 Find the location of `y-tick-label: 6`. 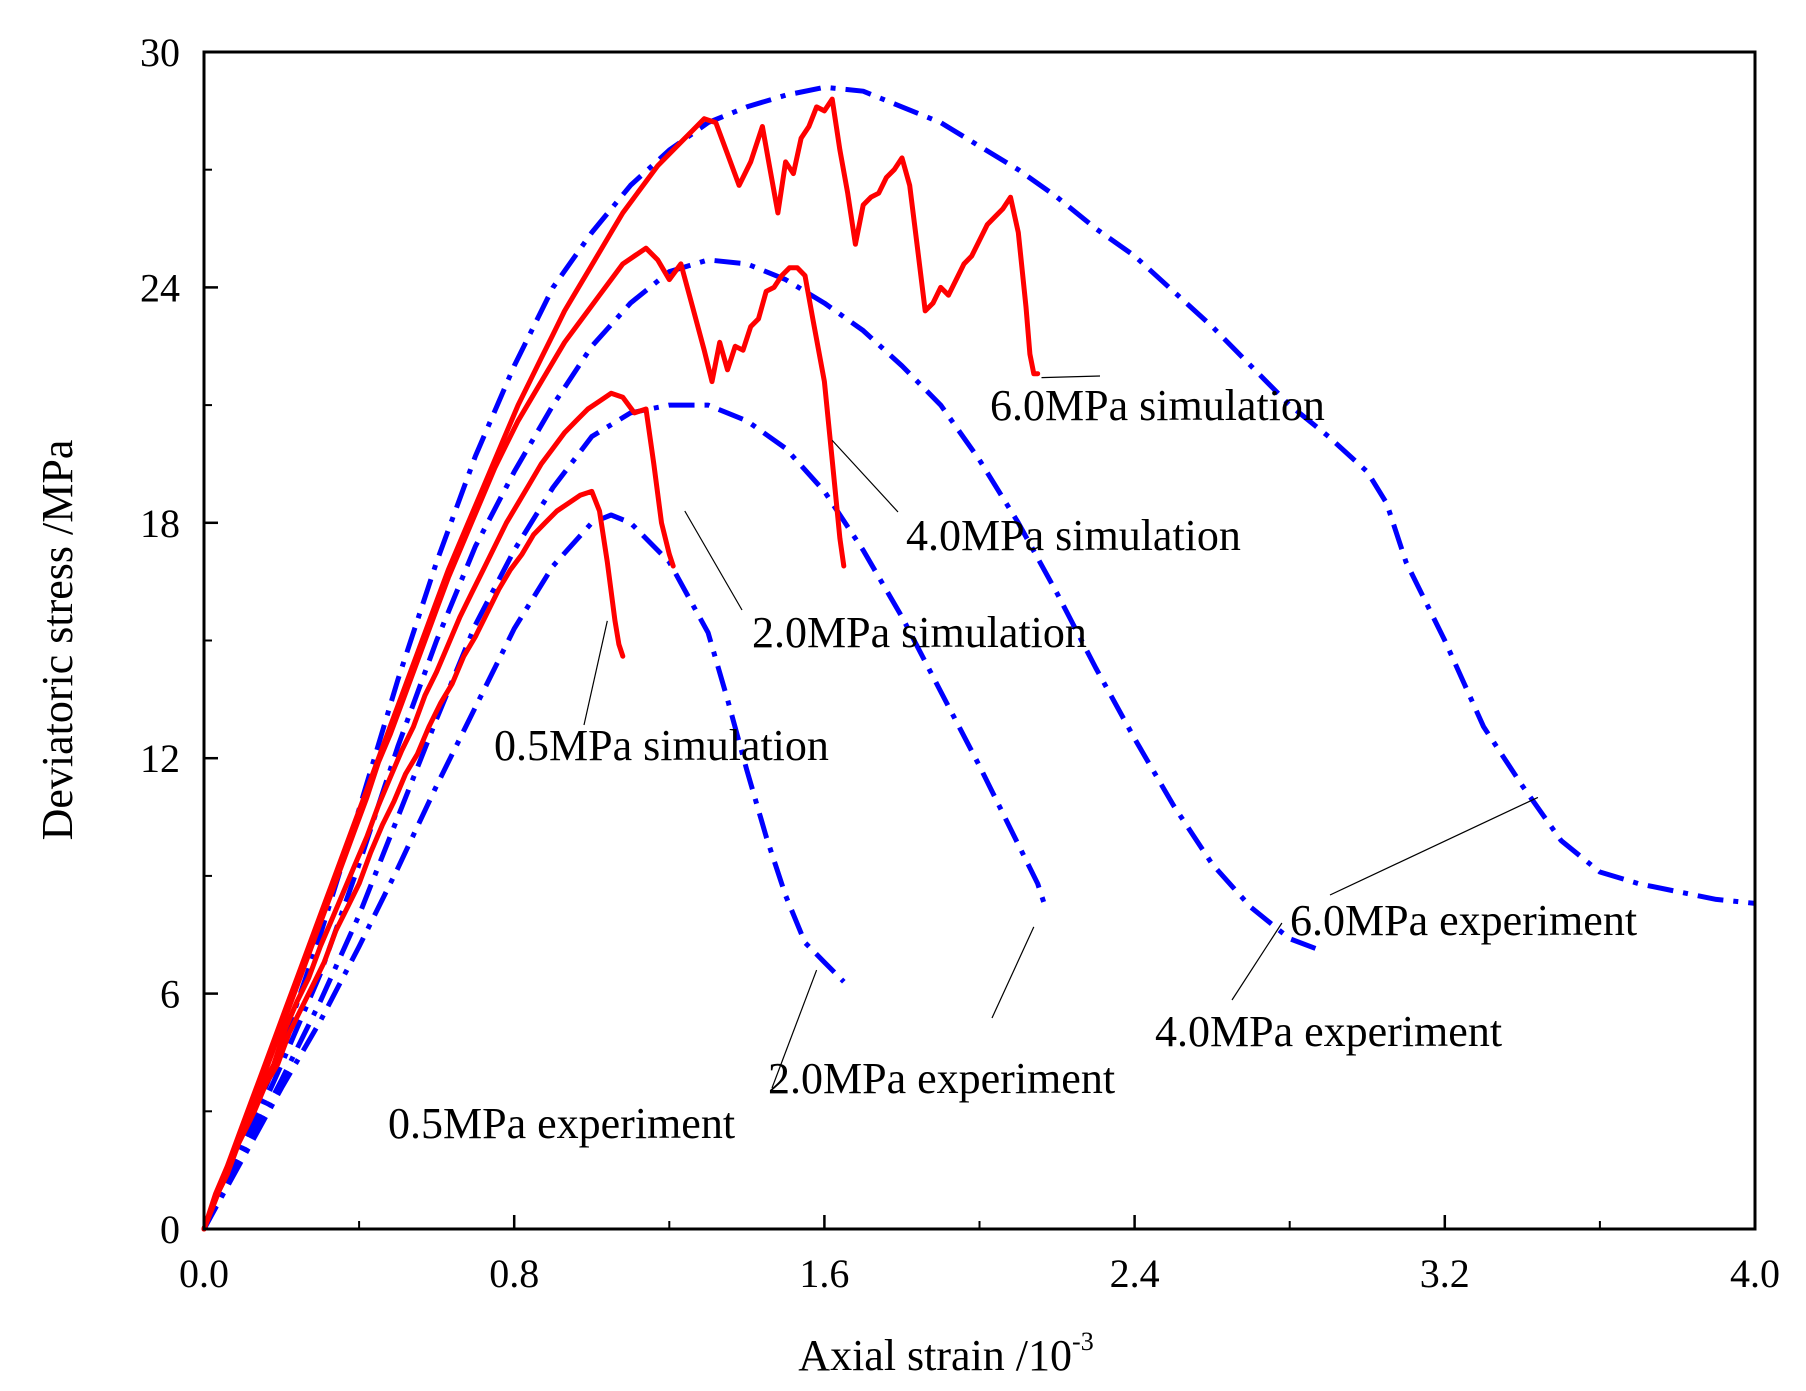

y-tick-label: 6 is located at coordinates (170, 994).